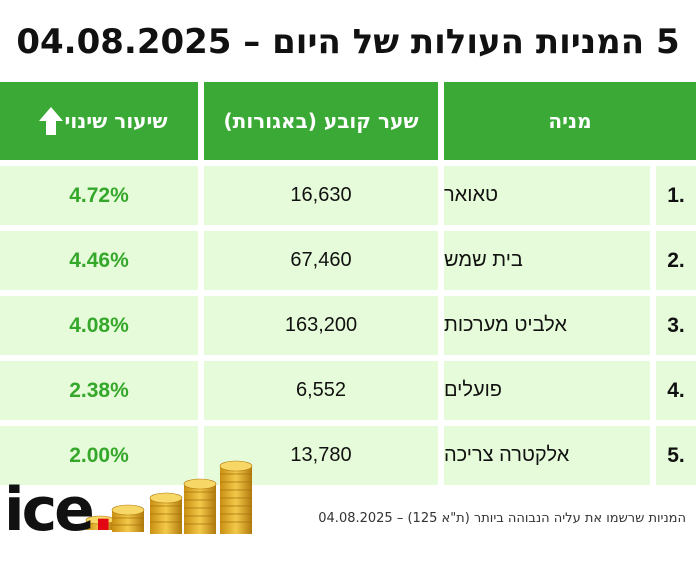 Image resolution: width=696 pixels, height=580 pixels. I want to click on header-change-label: שיעור שינוי, so click(116, 121).